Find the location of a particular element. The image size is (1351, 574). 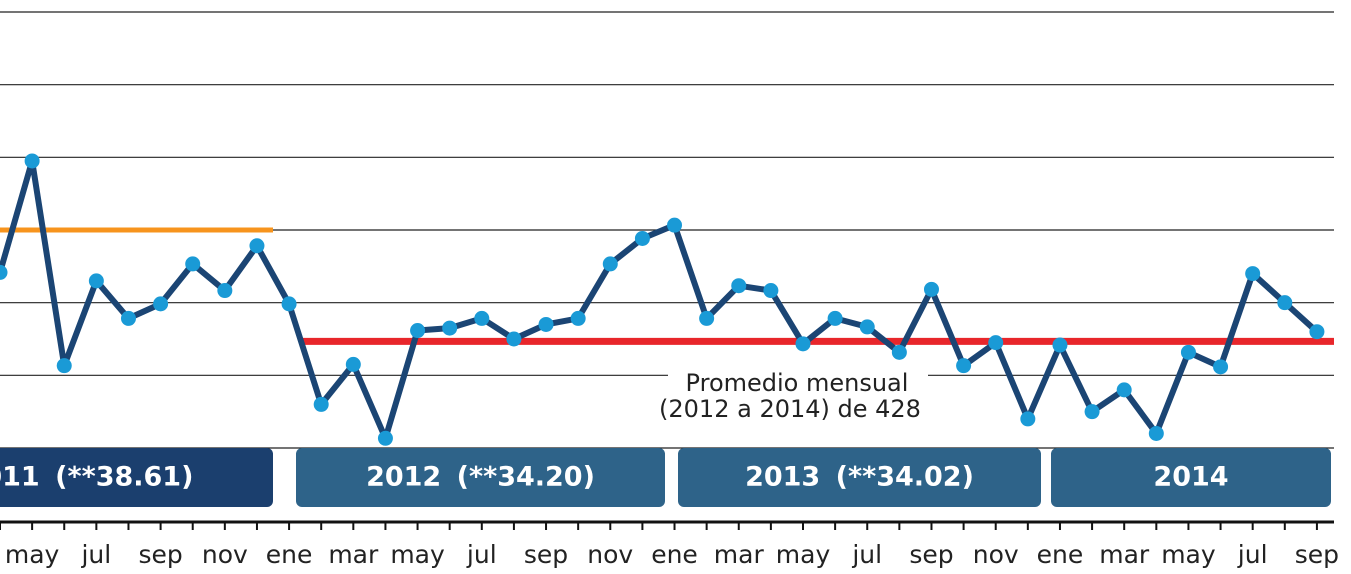

annotation: (2012 a 2014) de 428 is located at coordinates (790, 409).